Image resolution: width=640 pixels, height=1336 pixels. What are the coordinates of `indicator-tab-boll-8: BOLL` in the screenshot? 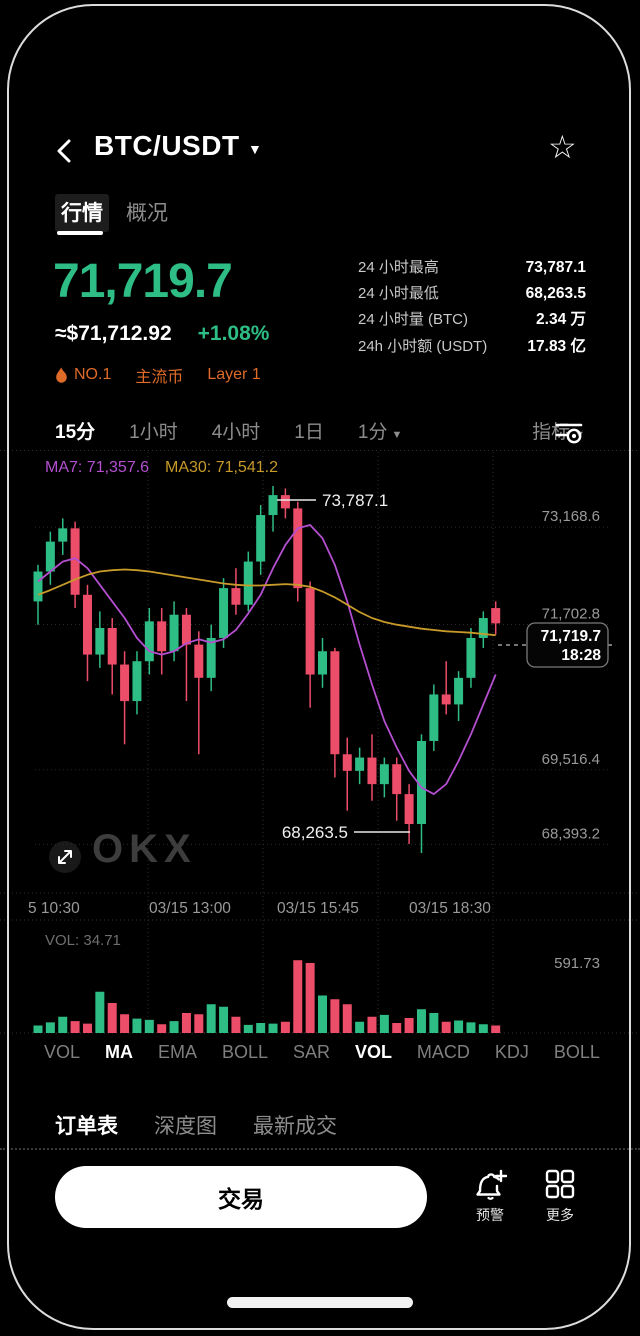 It's located at (576, 1052).